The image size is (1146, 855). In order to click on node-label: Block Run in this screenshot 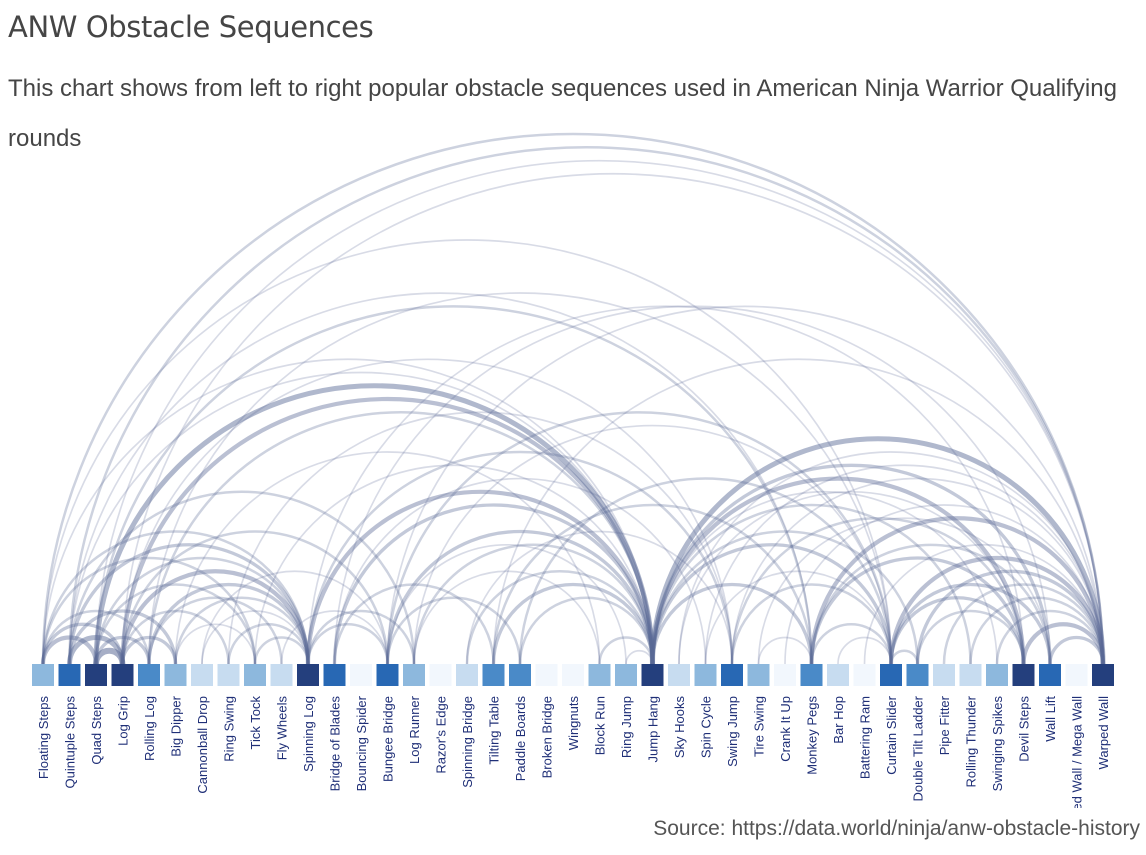, I will do `click(600, 725)`.